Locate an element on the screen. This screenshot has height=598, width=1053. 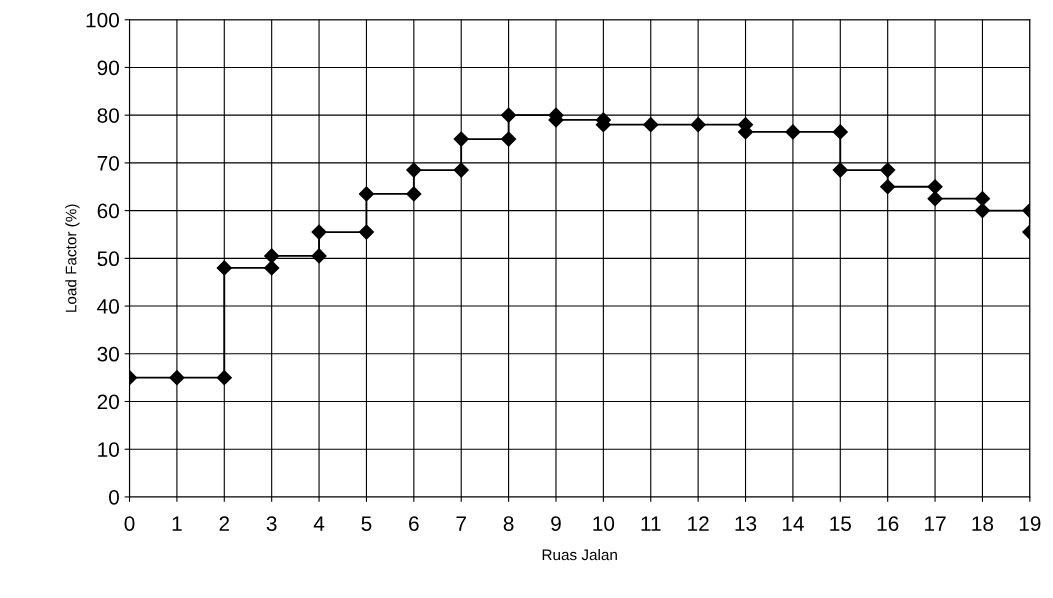
y-axis-title: Load Factor (%) is located at coordinates (72, 258).